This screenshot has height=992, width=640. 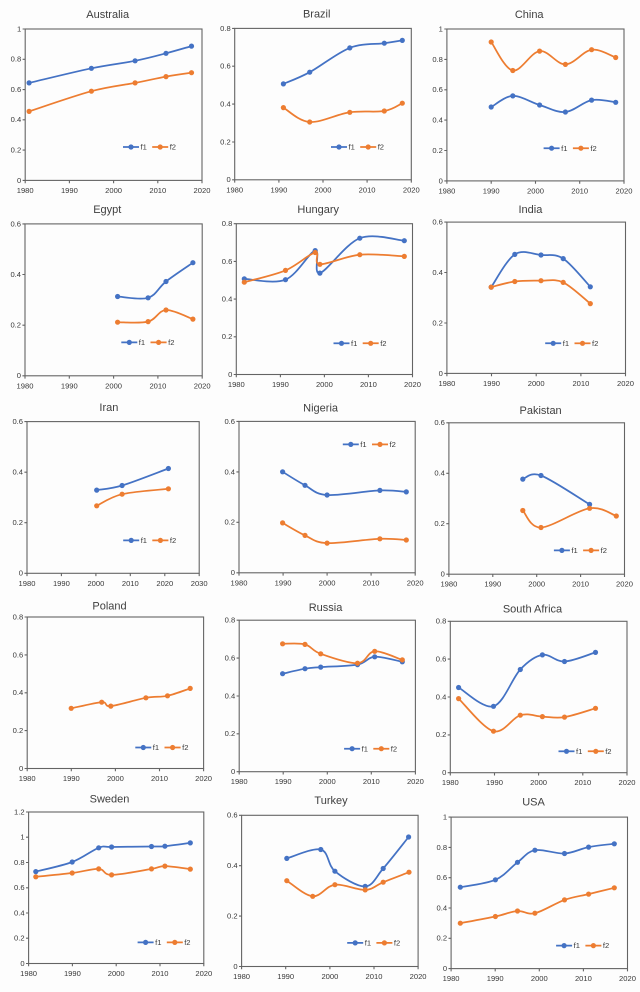 I want to click on svg-text: Nigeria, so click(x=321, y=408).